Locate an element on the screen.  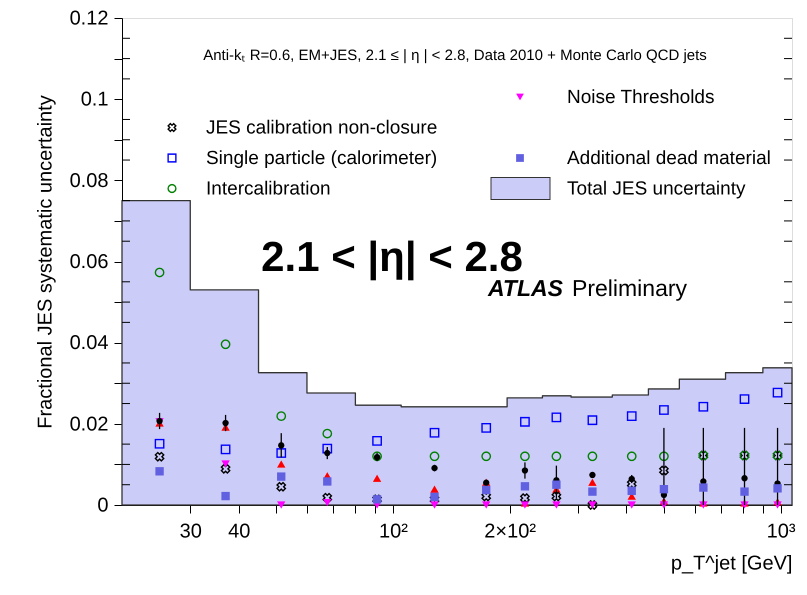
legend-label: Noise Thresholds is located at coordinates (641, 97).